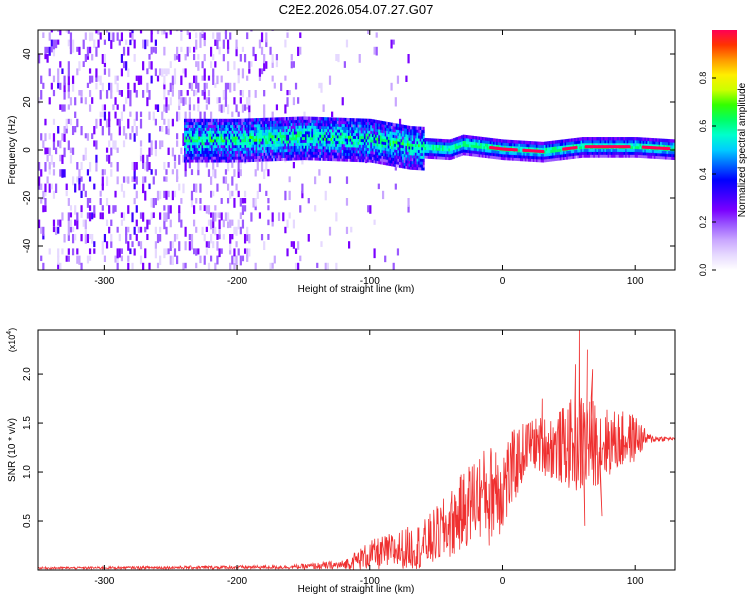  Describe the element at coordinates (724, 150) in the screenshot. I see `colorbar-gradient` at that location.